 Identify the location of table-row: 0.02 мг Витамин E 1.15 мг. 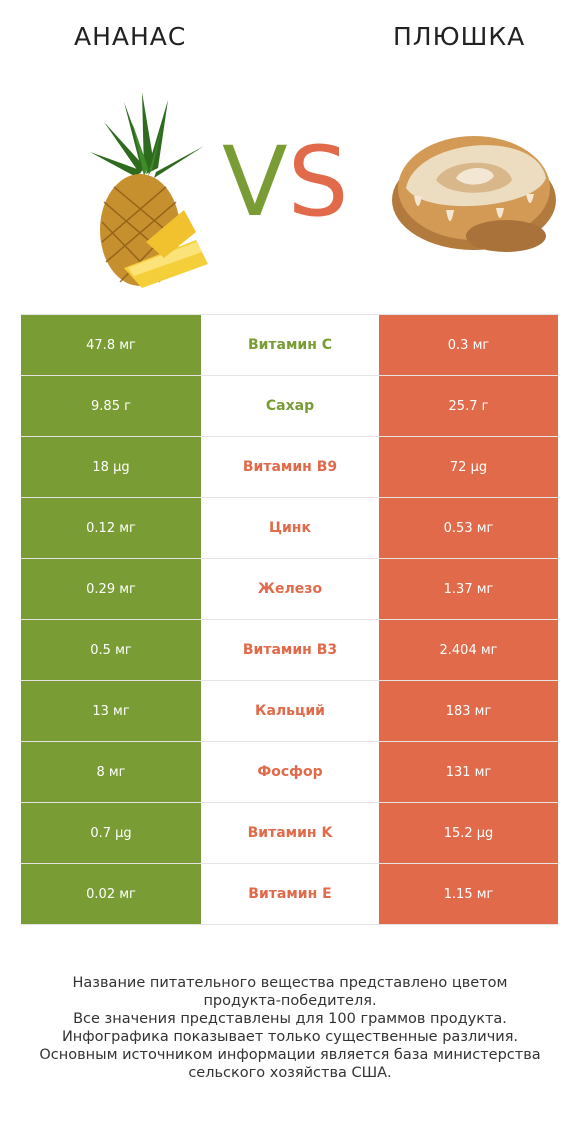
(289, 894).